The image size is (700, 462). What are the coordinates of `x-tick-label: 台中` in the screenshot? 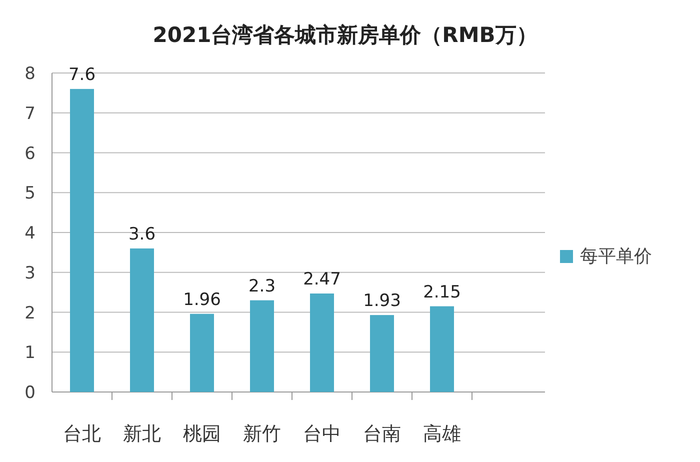 It's located at (322, 434).